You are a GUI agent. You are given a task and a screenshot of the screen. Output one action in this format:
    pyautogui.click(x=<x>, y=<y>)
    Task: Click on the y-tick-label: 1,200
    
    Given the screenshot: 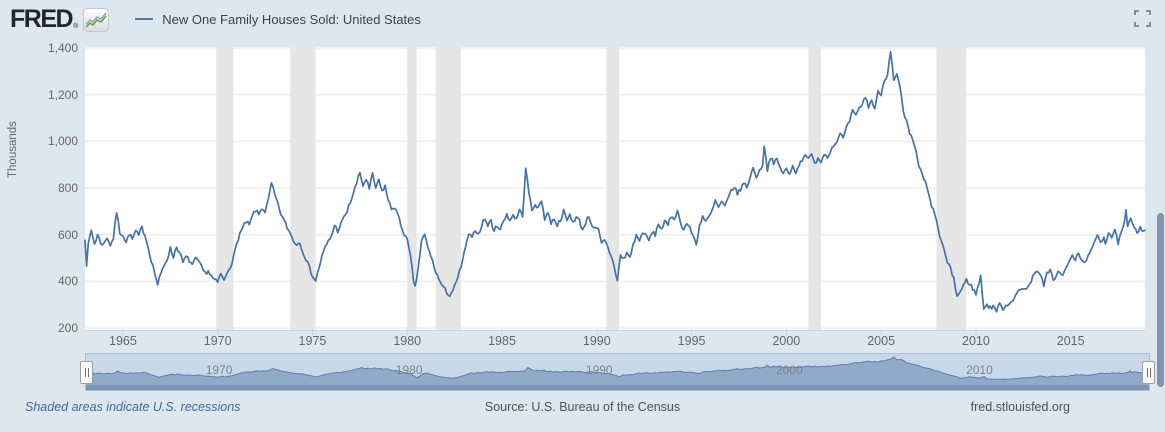 What is the action you would take?
    pyautogui.click(x=62, y=94)
    